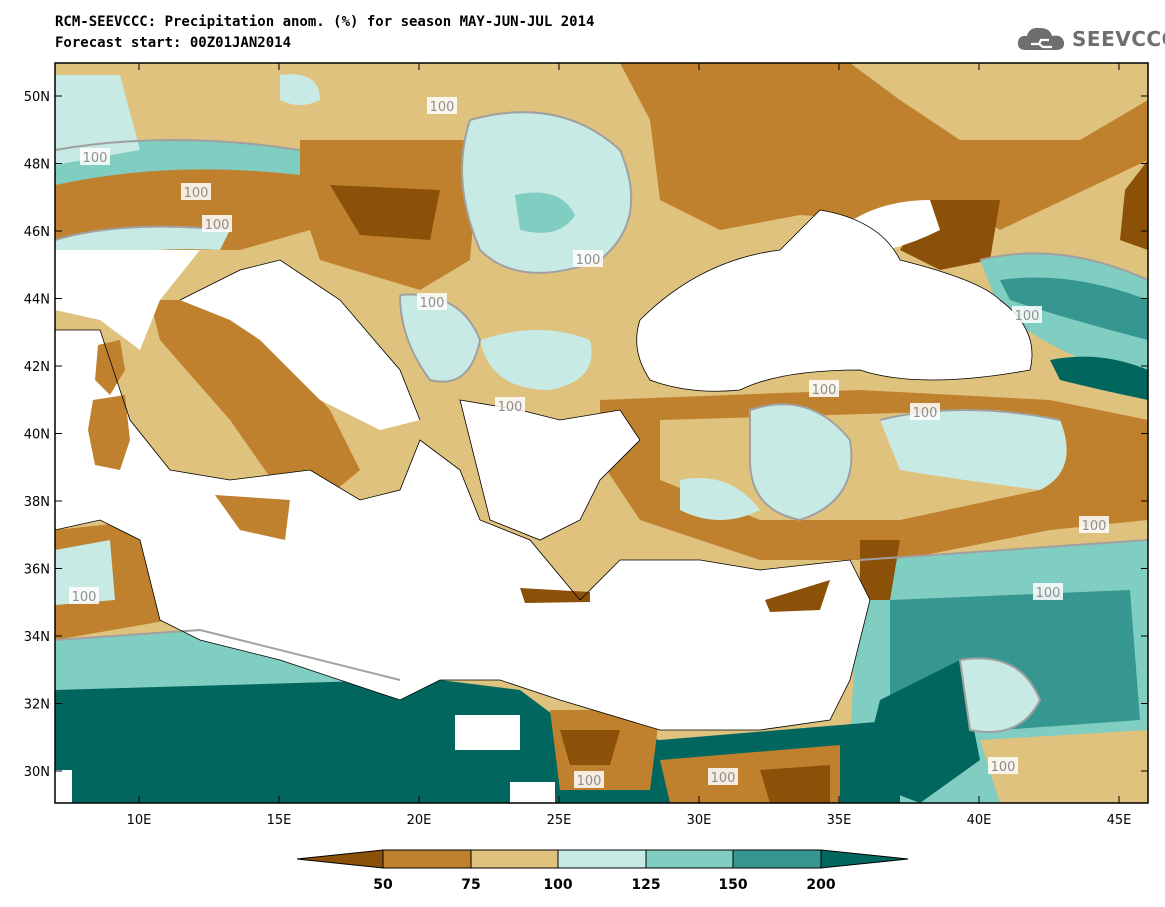  I want to click on lon-tick-label: 30E, so click(699, 820).